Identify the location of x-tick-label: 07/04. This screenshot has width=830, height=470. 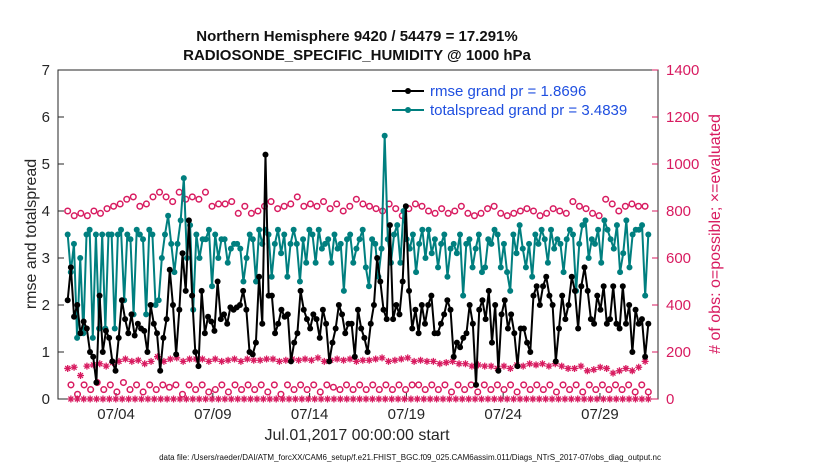
(116, 414).